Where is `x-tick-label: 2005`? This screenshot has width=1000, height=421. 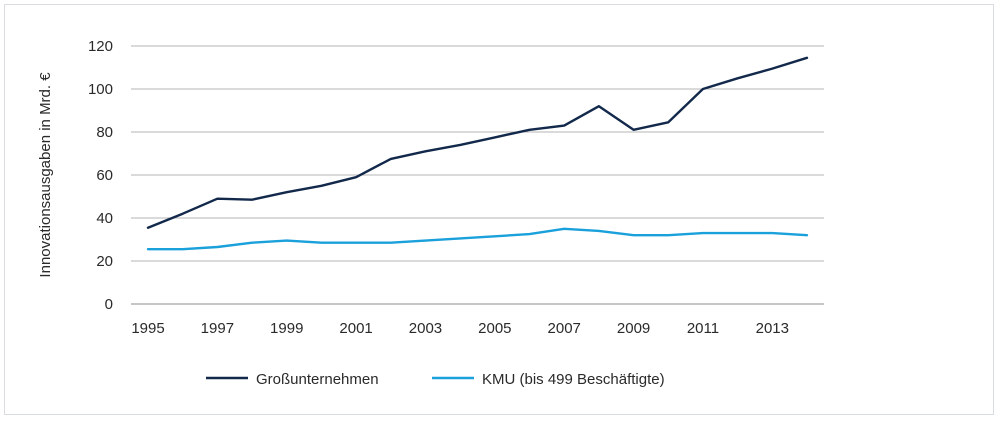
x-tick-label: 2005 is located at coordinates (494, 328).